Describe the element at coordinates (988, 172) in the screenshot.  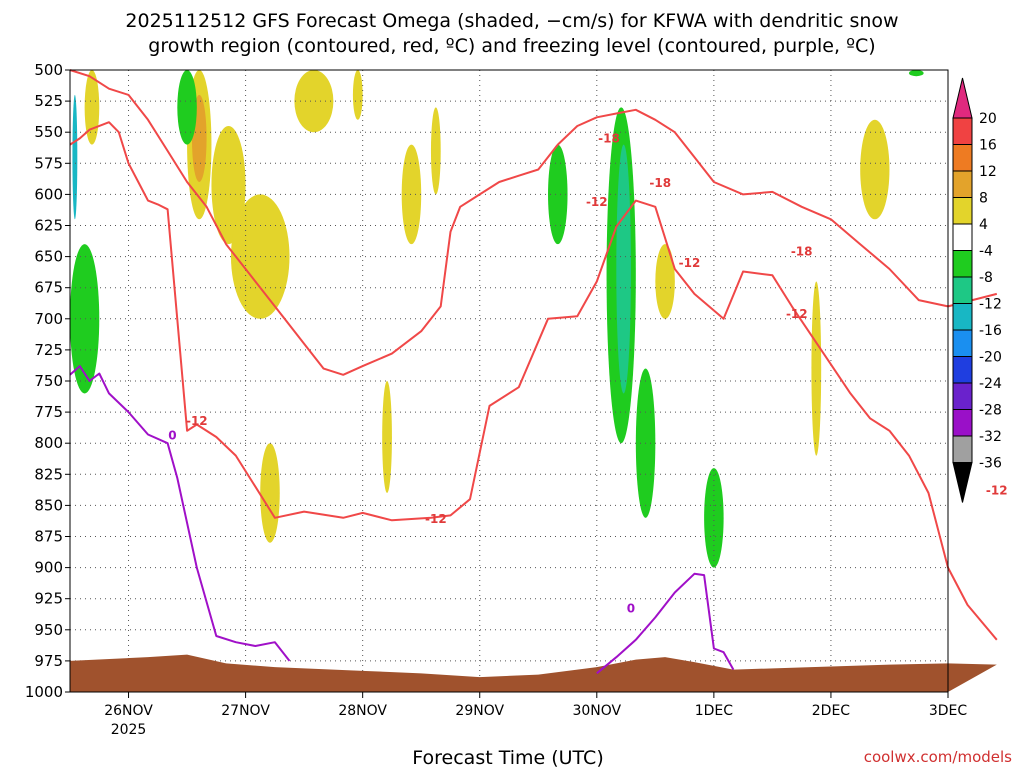
I see `colorbar-label-2: 12` at that location.